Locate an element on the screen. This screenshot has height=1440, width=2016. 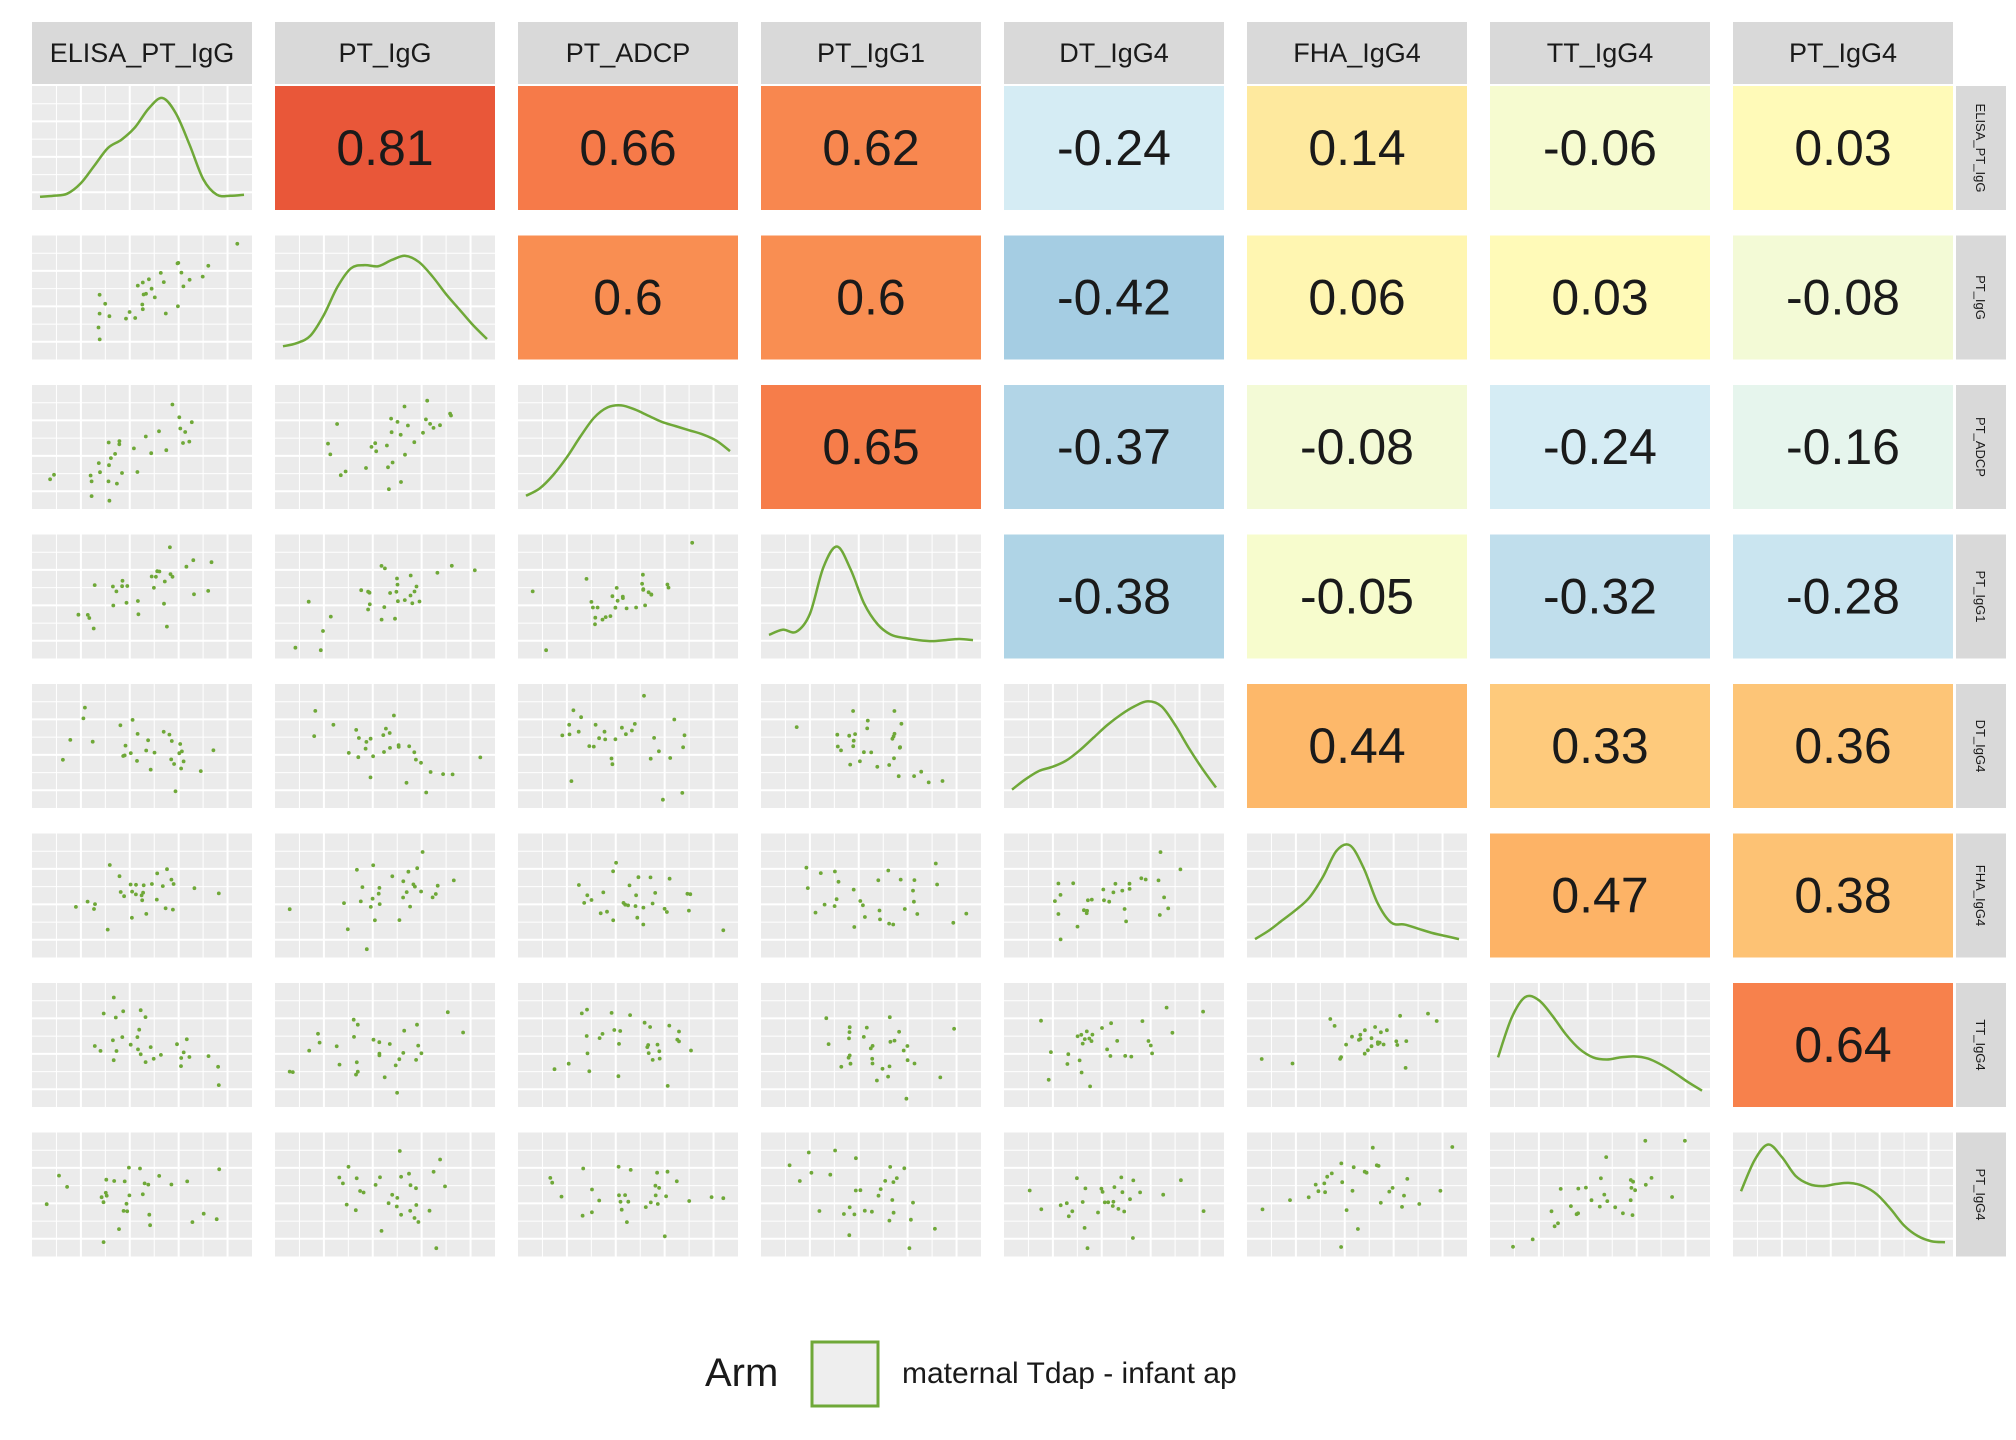
correlation-cell: 0.64 is located at coordinates (1843, 1045).